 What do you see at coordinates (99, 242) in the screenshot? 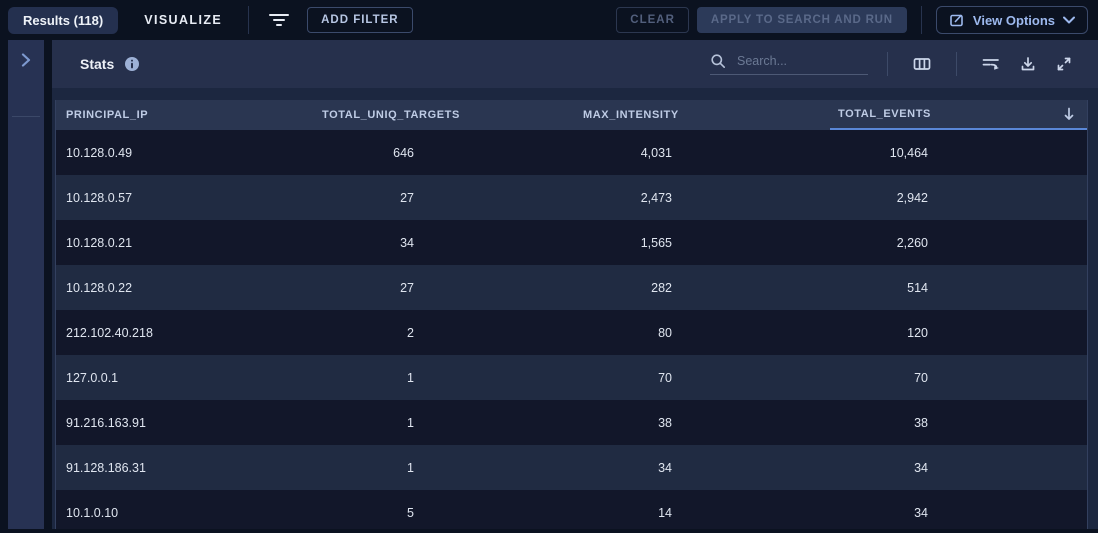
I see `cell-principal-ip: 10.128.0.21` at bounding box center [99, 242].